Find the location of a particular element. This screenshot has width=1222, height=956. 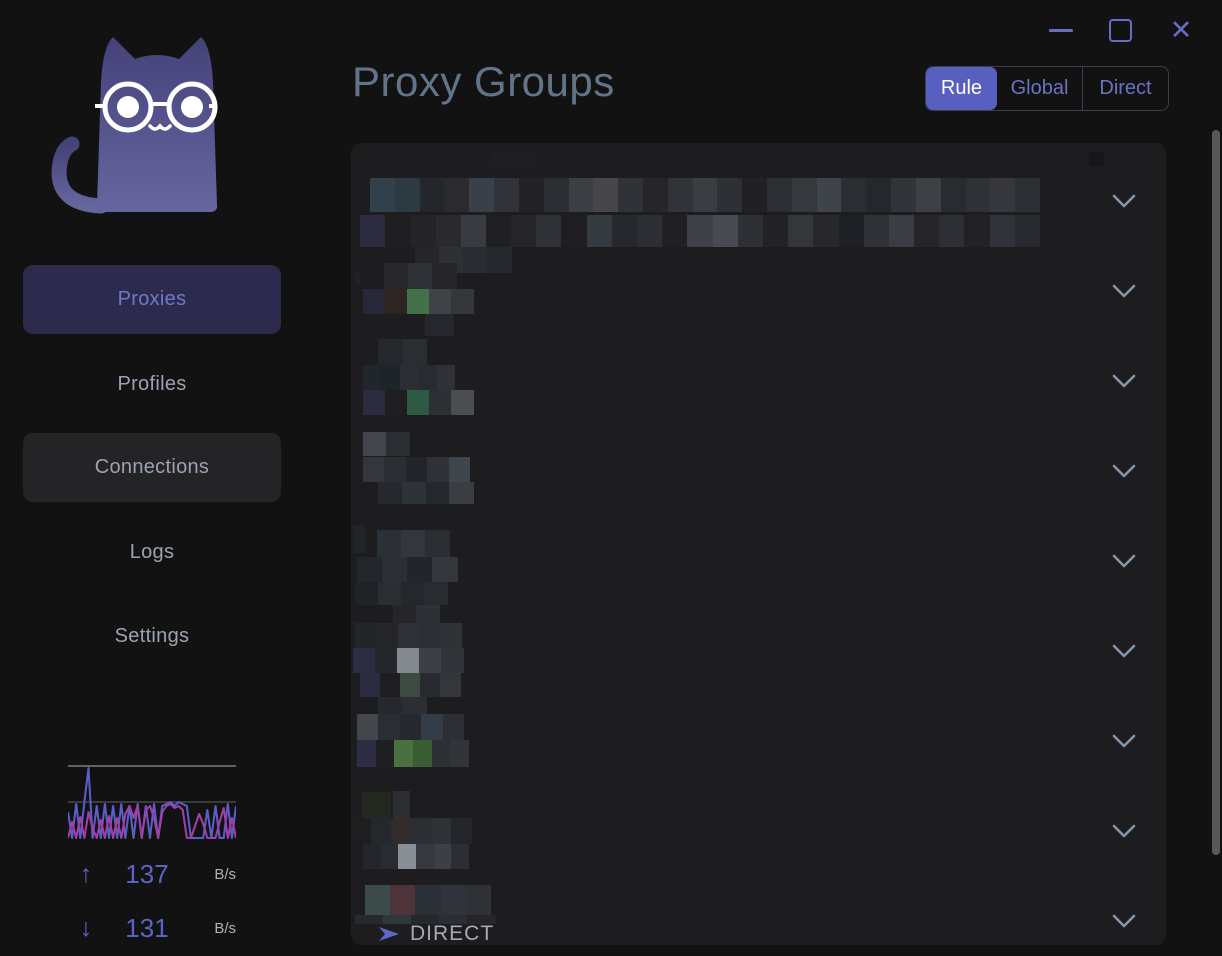

proxy-mode-switcher: Rule Global Direct is located at coordinates (1047, 88).